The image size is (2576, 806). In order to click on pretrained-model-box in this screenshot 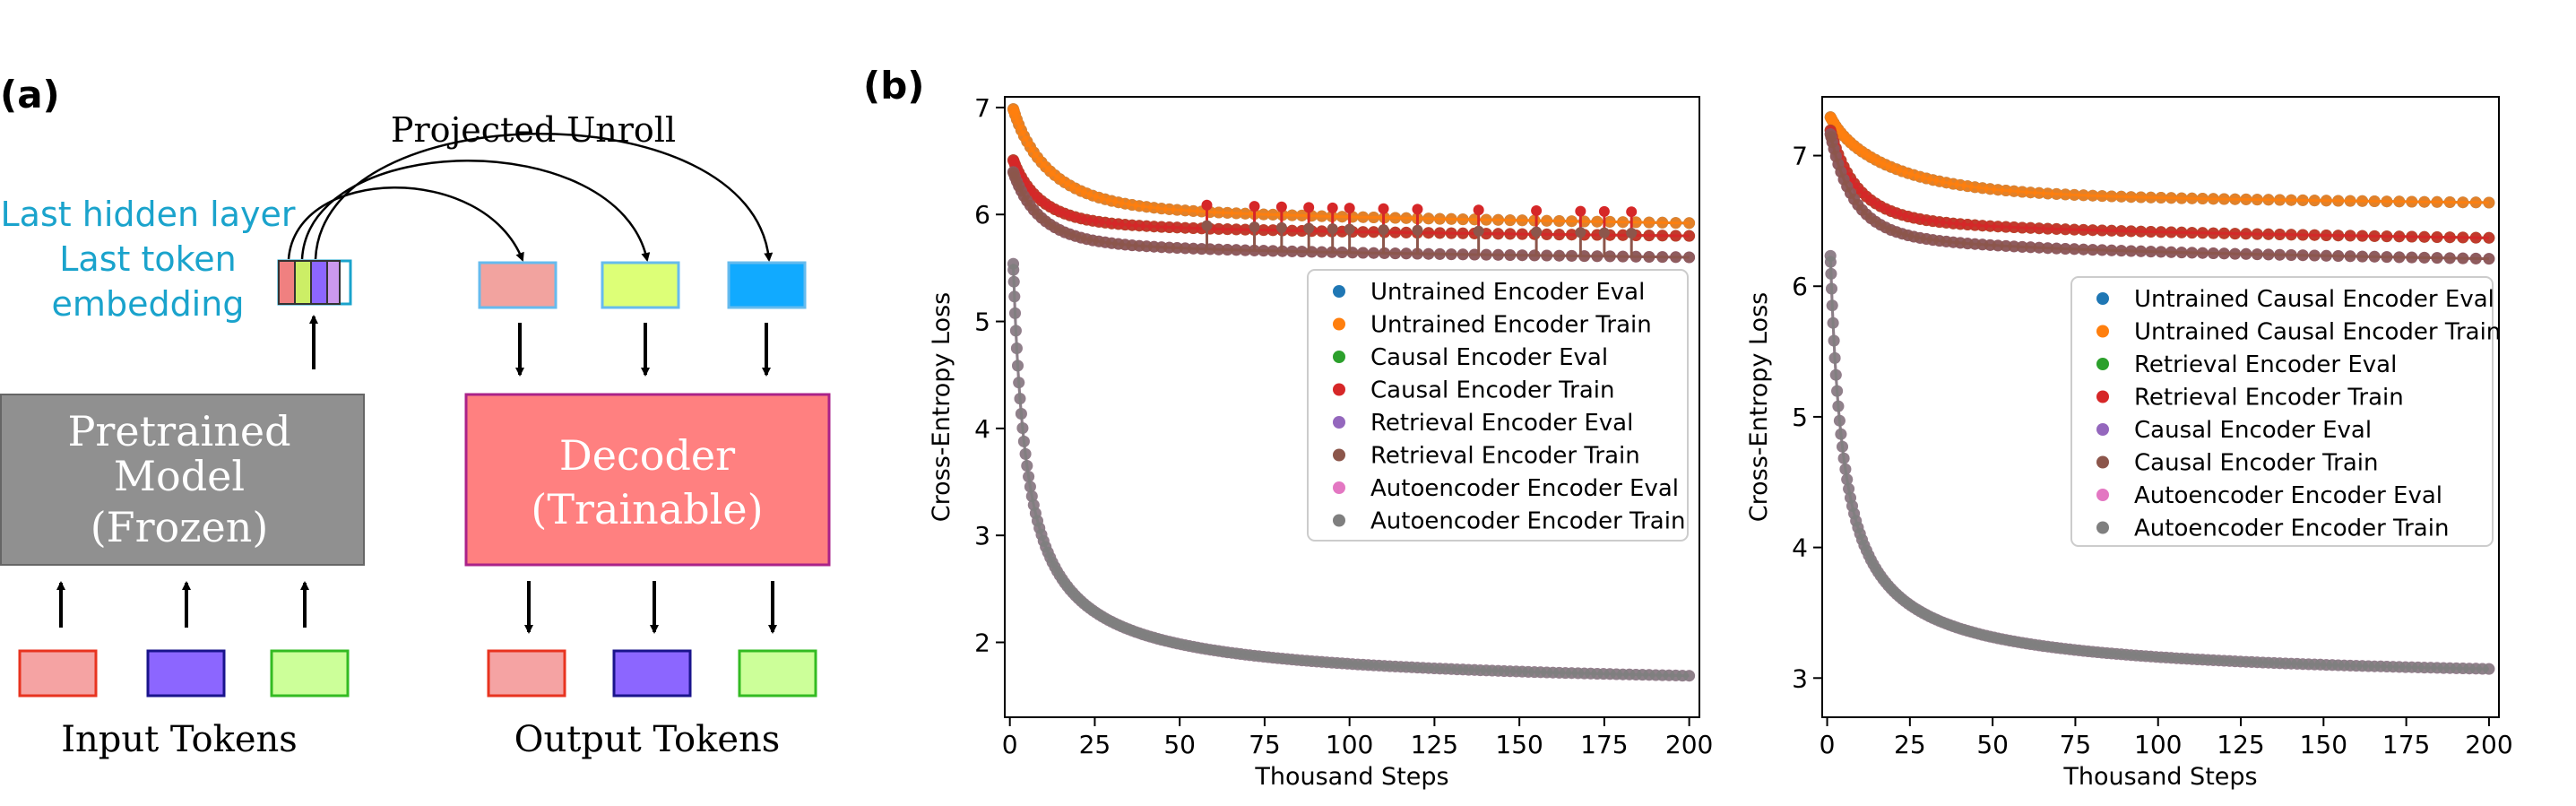, I will do `click(182, 480)`.